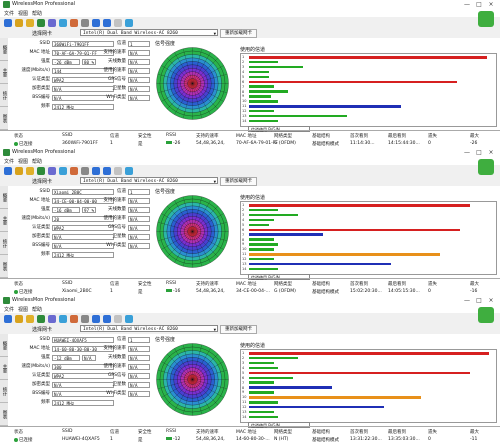 The width and height of the screenshot is (500, 444). I want to click on menu-item-2: 帮助, so click(37, 310).